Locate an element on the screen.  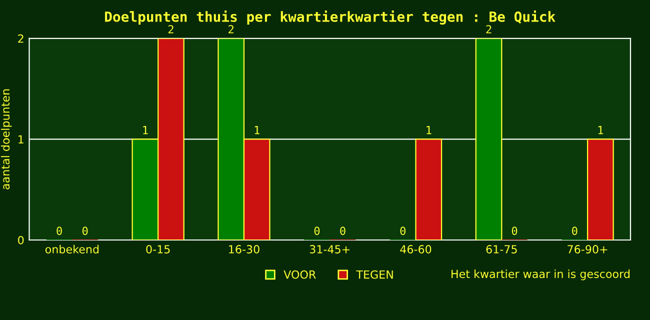
y-axis-title: aantal doelpunten is located at coordinates (6, 139).